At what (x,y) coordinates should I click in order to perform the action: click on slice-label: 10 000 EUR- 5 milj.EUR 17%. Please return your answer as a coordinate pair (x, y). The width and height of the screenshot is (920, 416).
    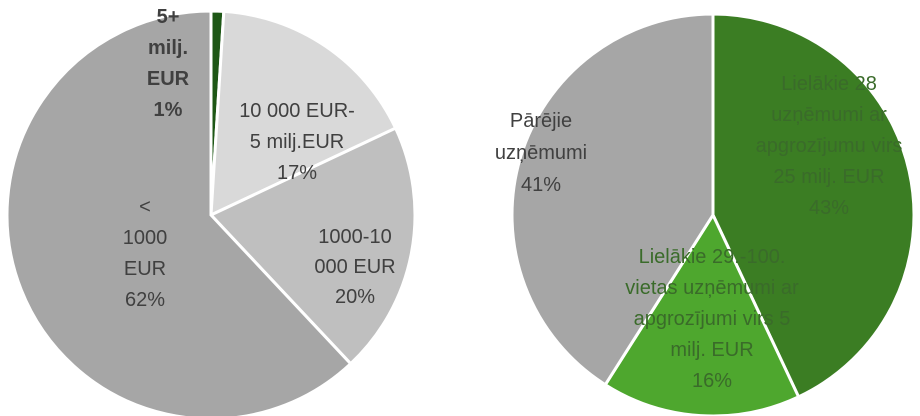
    Looking at the image, I should click on (297, 142).